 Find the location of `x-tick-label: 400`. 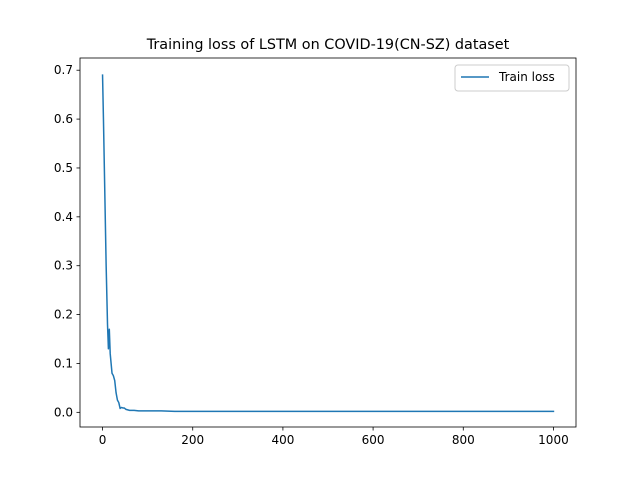

x-tick-label: 400 is located at coordinates (282, 440).